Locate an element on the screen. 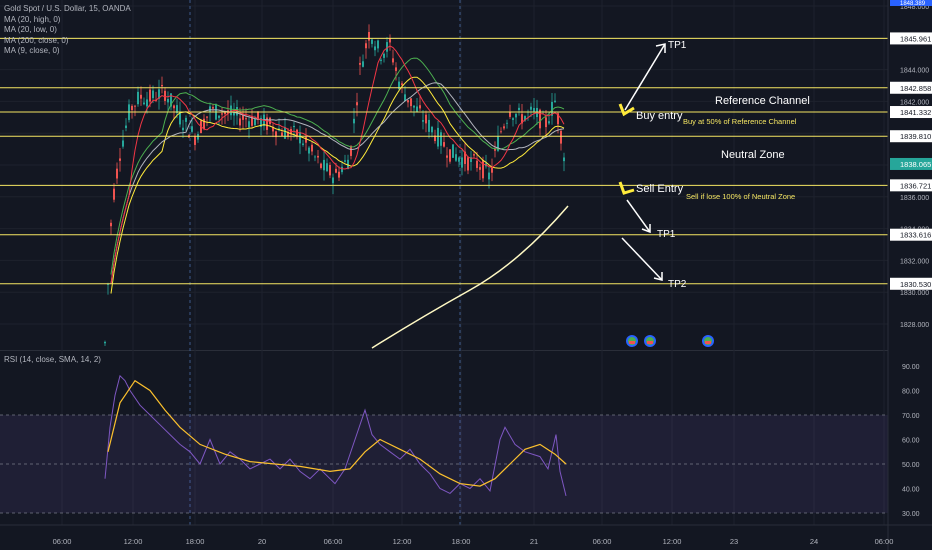 The height and width of the screenshot is (550, 932). rsi-sma-line is located at coordinates (337, 433).